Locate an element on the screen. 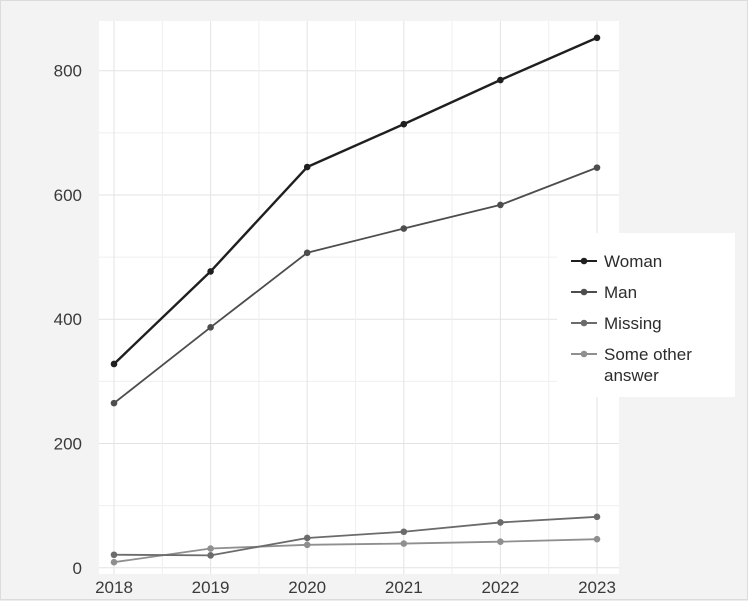 This screenshot has width=748, height=601. y-tick-label: 400 is located at coordinates (68, 319).